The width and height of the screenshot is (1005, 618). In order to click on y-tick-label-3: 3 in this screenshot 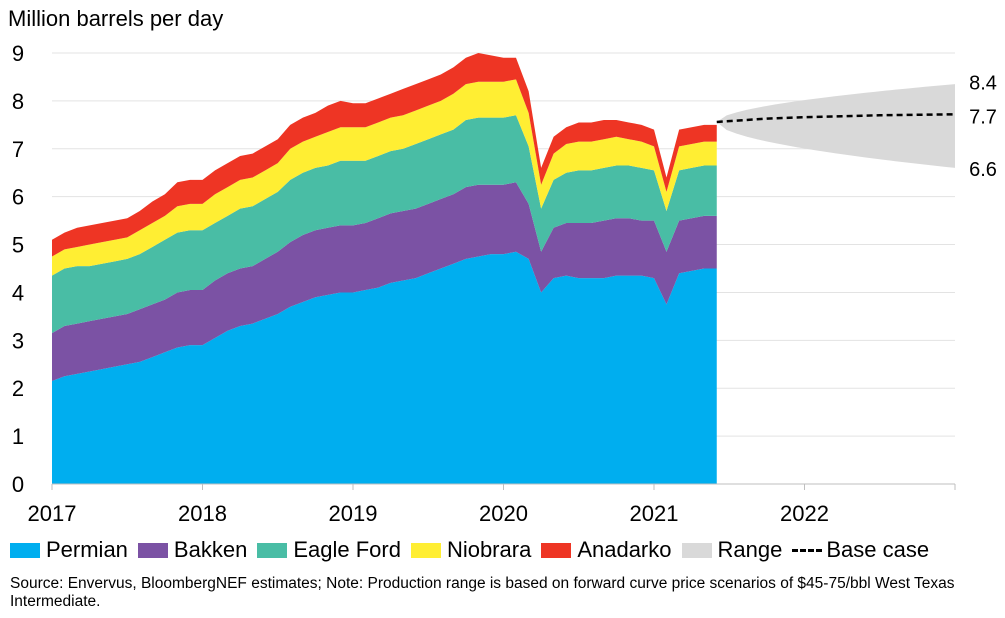, I will do `click(18, 340)`.